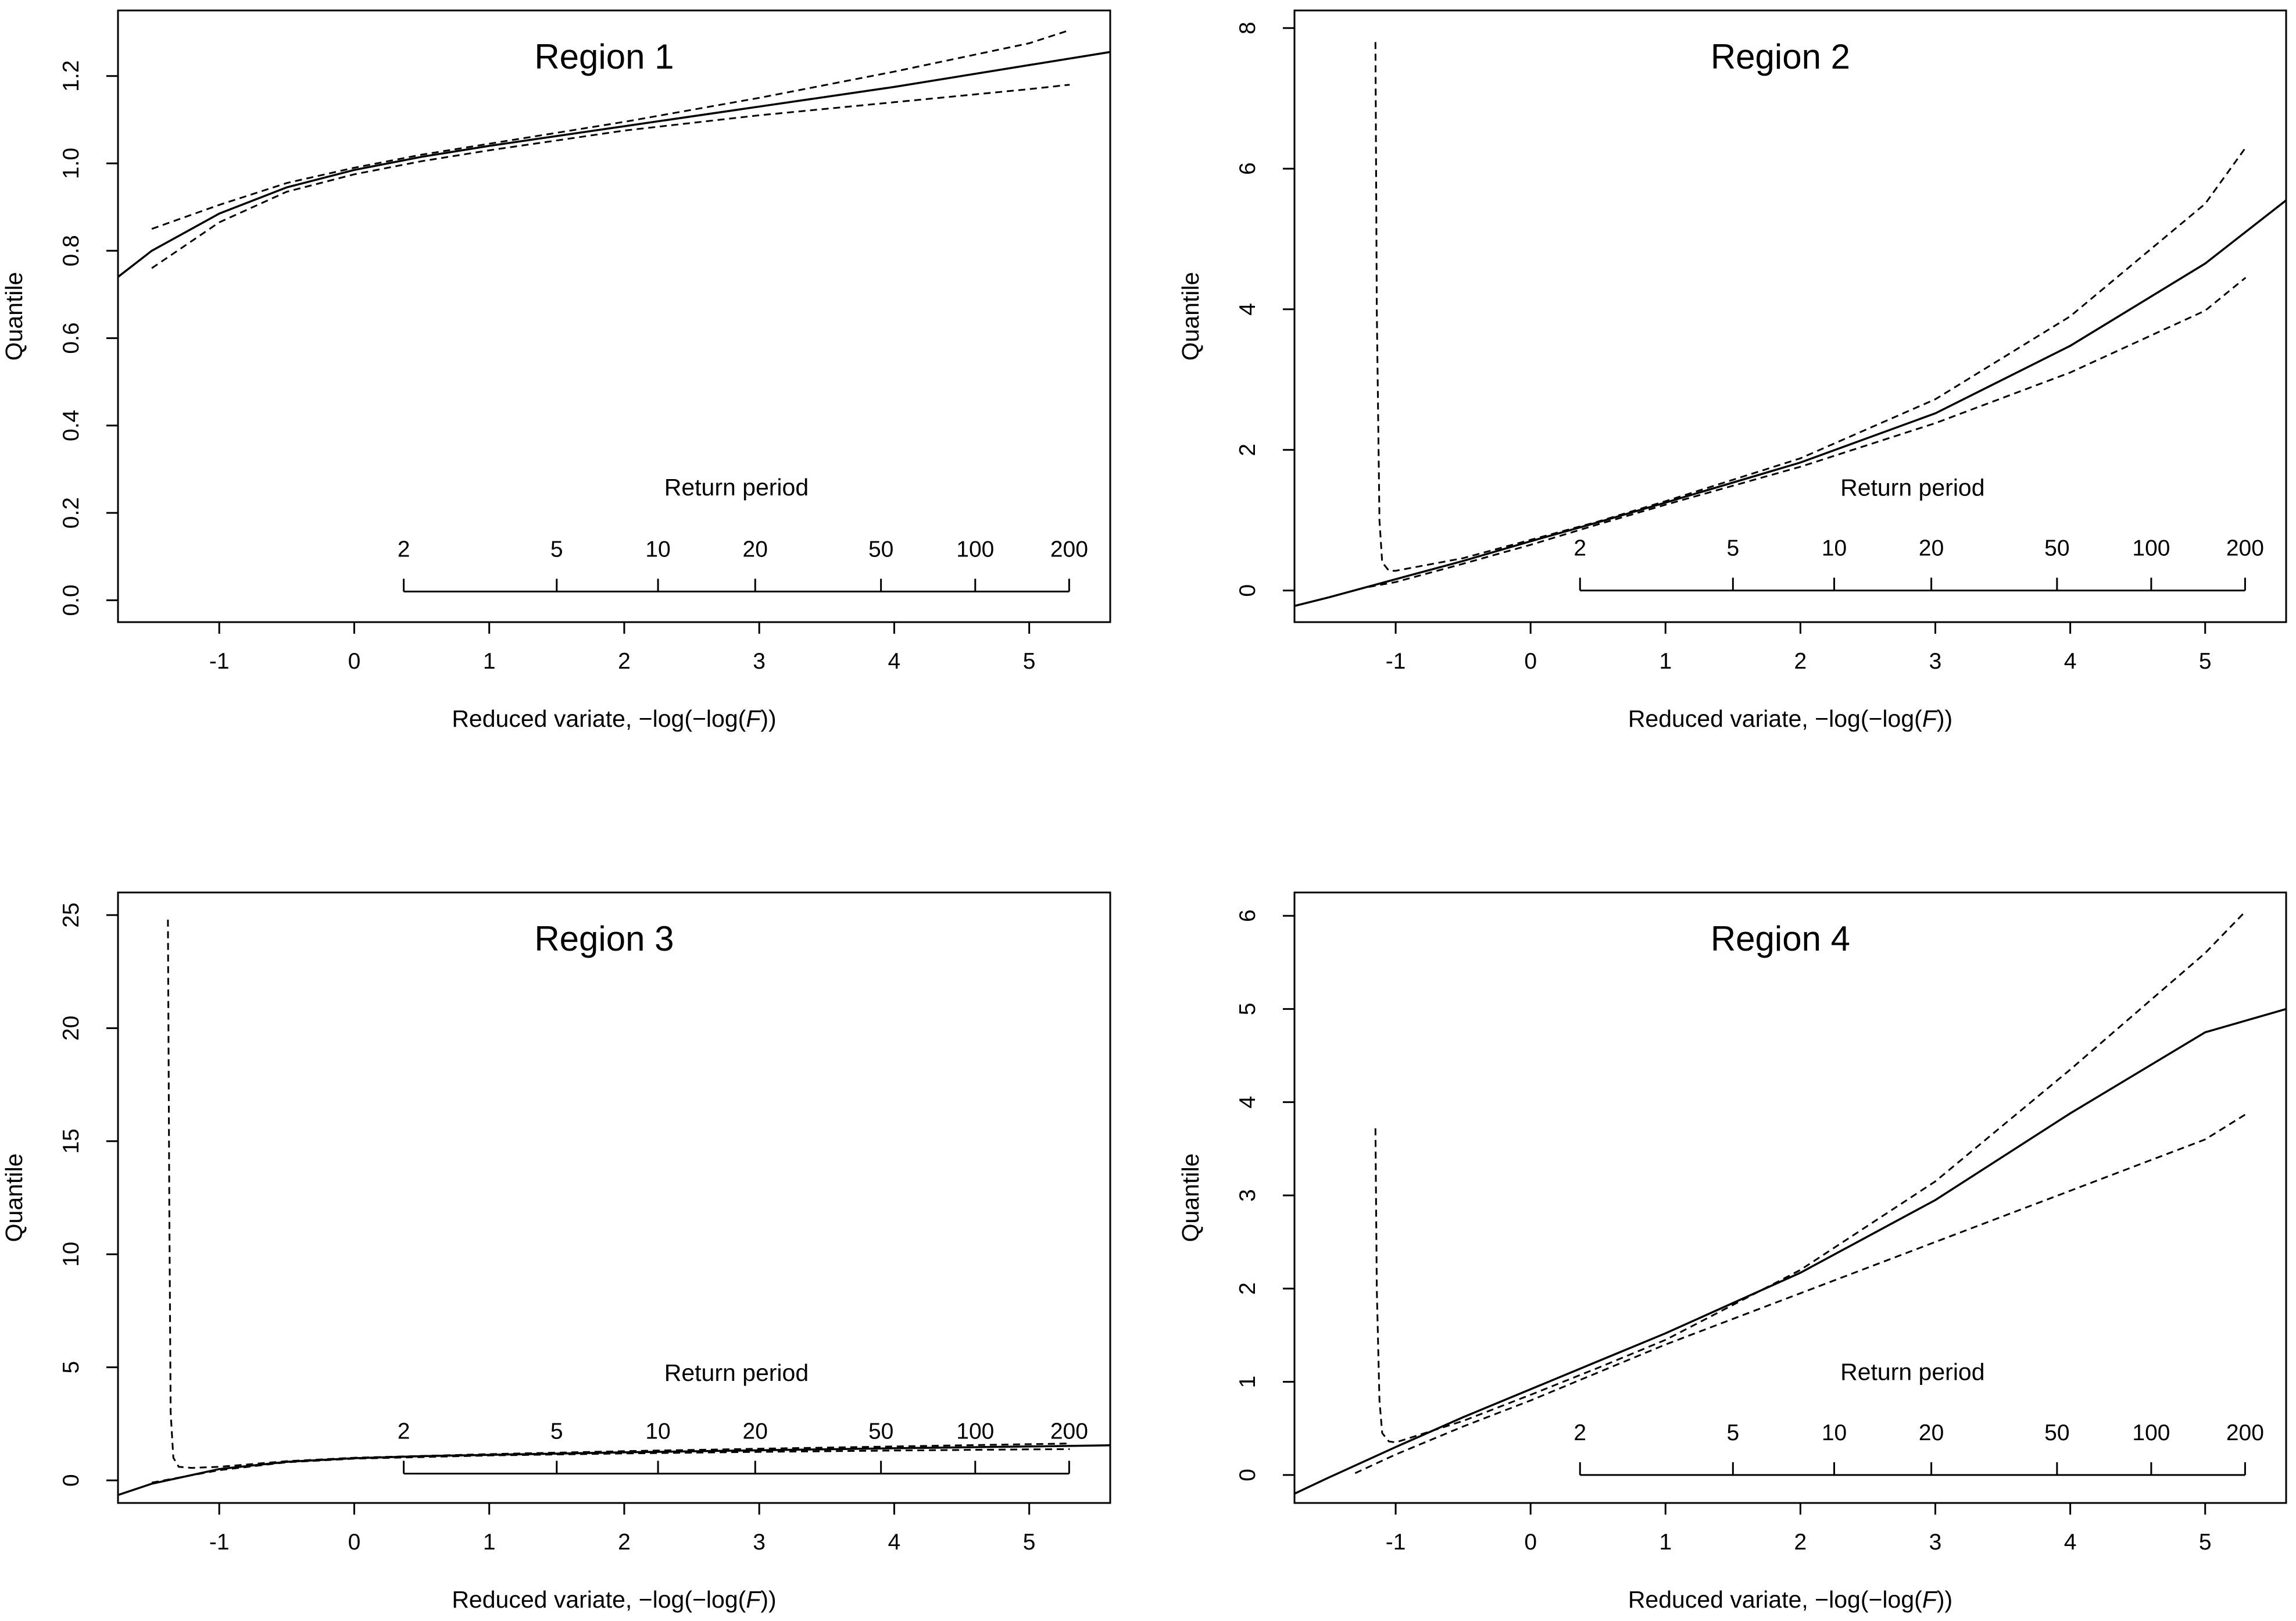 Image resolution: width=2296 pixels, height=1621 pixels. What do you see at coordinates (1247, 1009) in the screenshot?
I see `y-tick-label: 5` at bounding box center [1247, 1009].